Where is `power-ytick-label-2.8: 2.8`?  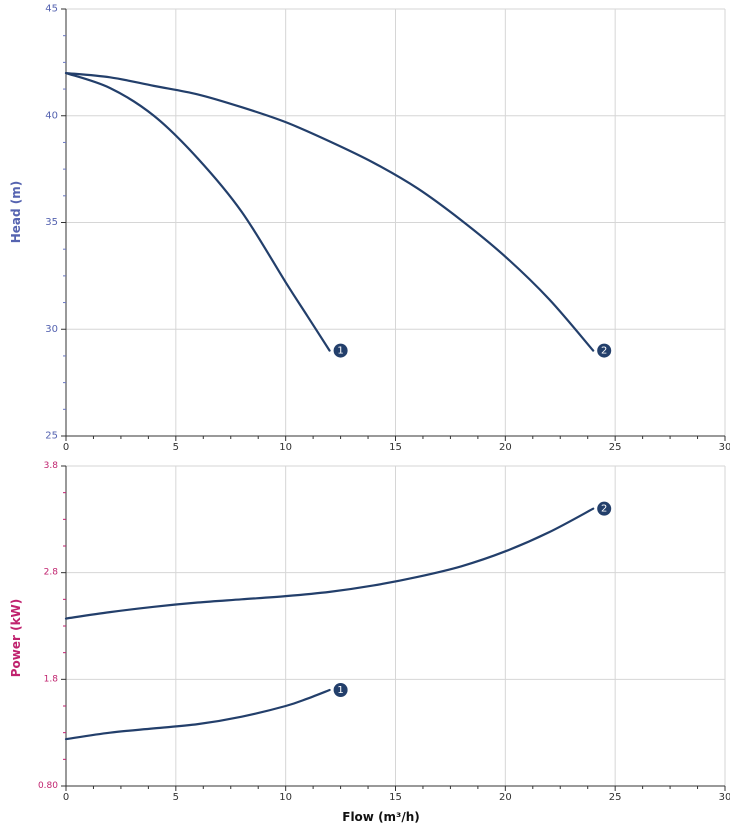
power-ytick-label-2.8: 2.8 is located at coordinates (51, 573).